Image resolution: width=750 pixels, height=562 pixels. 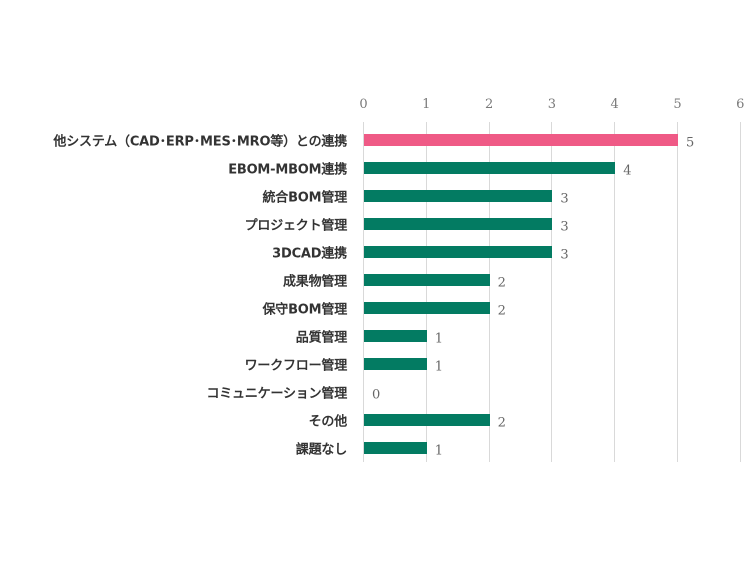 I want to click on data-label: 0, so click(x=376, y=394).